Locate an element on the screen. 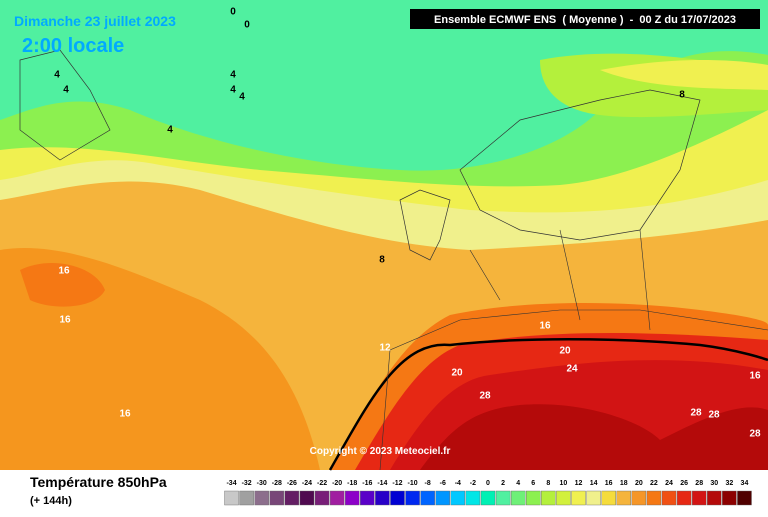  legend-label: 20 is located at coordinates (639, 483).